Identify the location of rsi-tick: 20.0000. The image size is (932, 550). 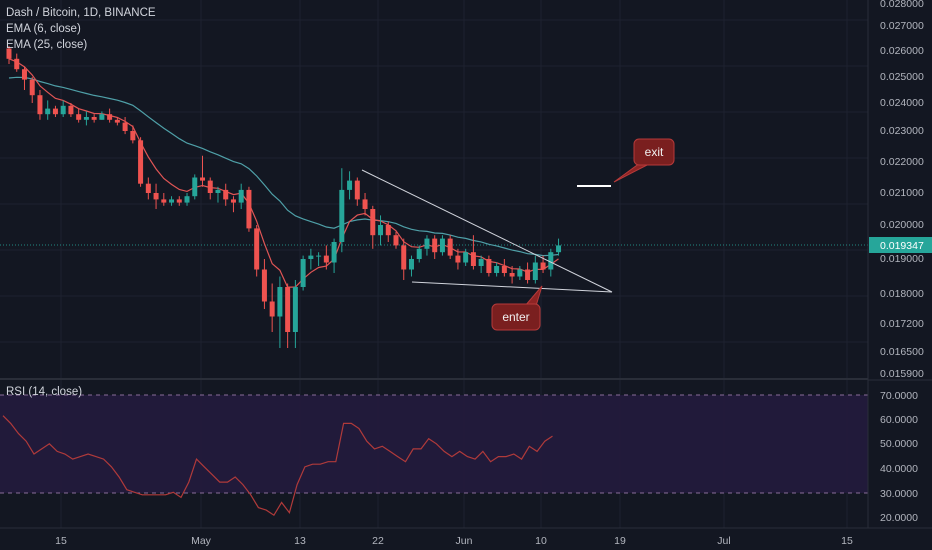
(899, 518).